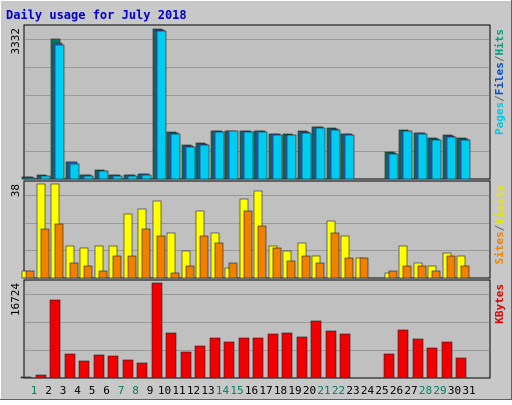 This screenshot has height=405, width=512. Describe the element at coordinates (207, 390) in the screenshot. I see `day-label-13: 13` at that location.